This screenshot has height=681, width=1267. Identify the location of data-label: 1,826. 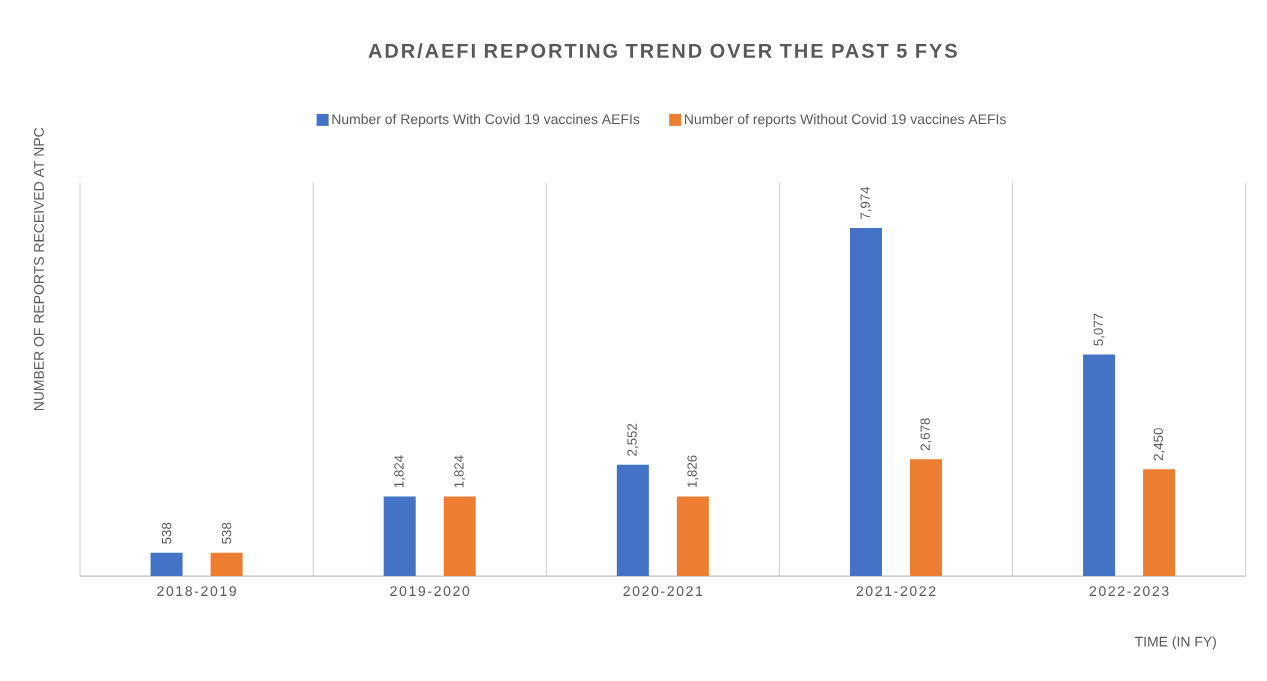
(693, 471).